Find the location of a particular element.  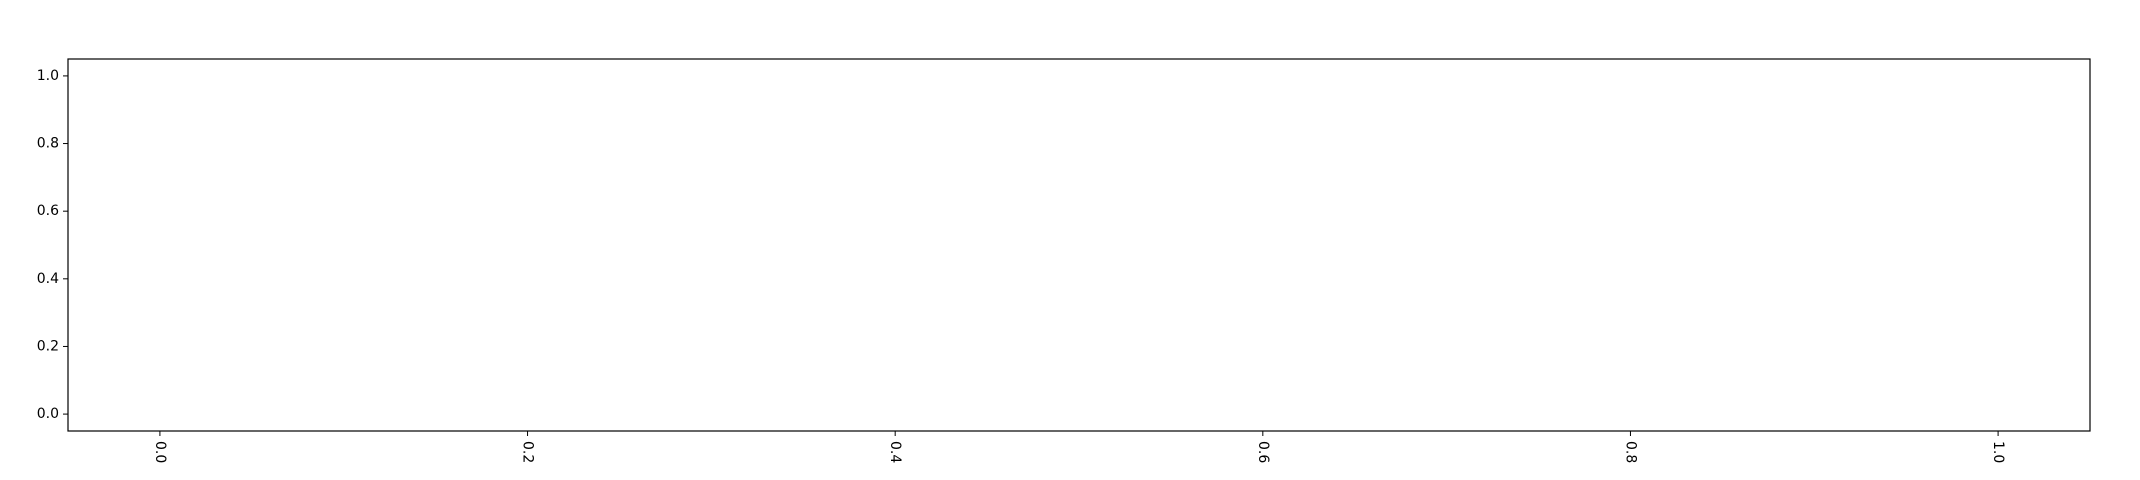

x-axis: 0.0 0.2 0.4 0.6 0.8 1.0 is located at coordinates (1079, 447).